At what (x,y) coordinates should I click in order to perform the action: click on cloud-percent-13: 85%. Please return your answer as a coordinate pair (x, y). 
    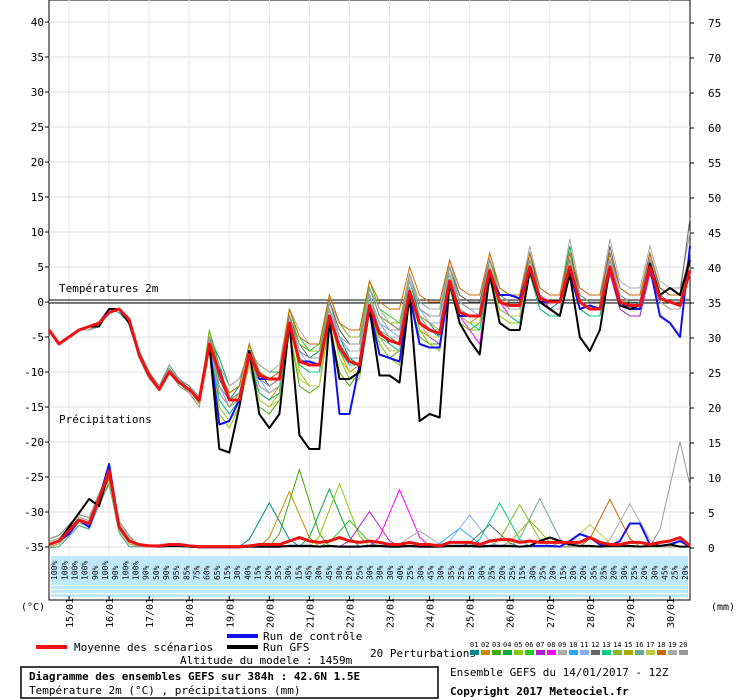
    Looking at the image, I should click on (186, 572).